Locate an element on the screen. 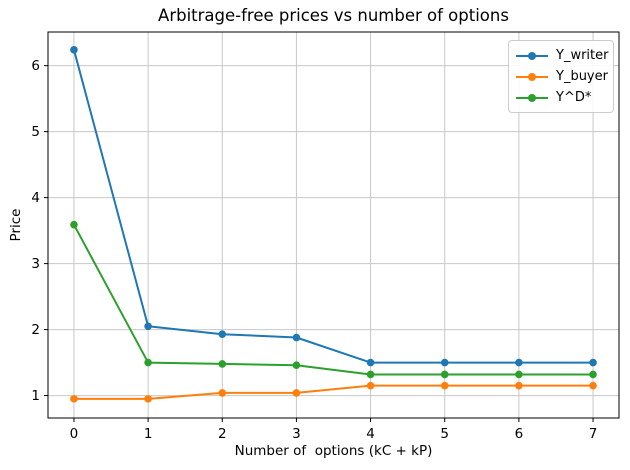 The width and height of the screenshot is (630, 470). legend-item: Y^D* is located at coordinates (560, 97).